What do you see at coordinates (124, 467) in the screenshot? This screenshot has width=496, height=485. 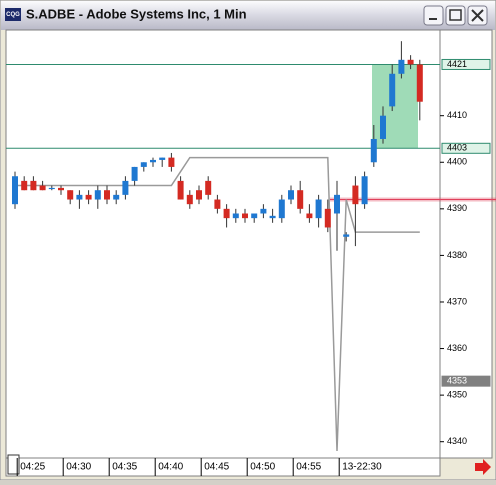 I see `x-tick-label: 04:35` at bounding box center [124, 467].